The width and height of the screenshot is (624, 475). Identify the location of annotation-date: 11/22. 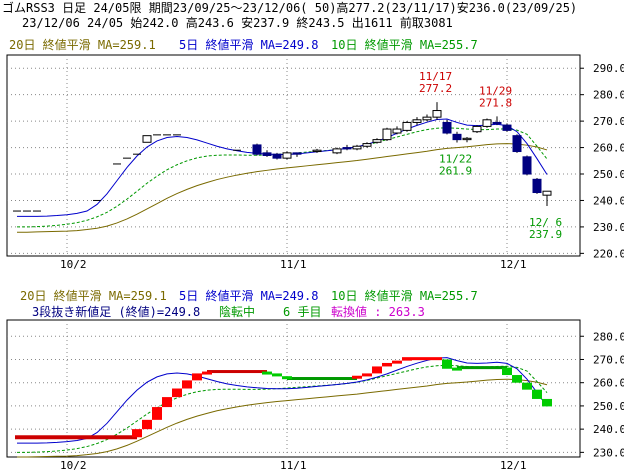
(455, 159).